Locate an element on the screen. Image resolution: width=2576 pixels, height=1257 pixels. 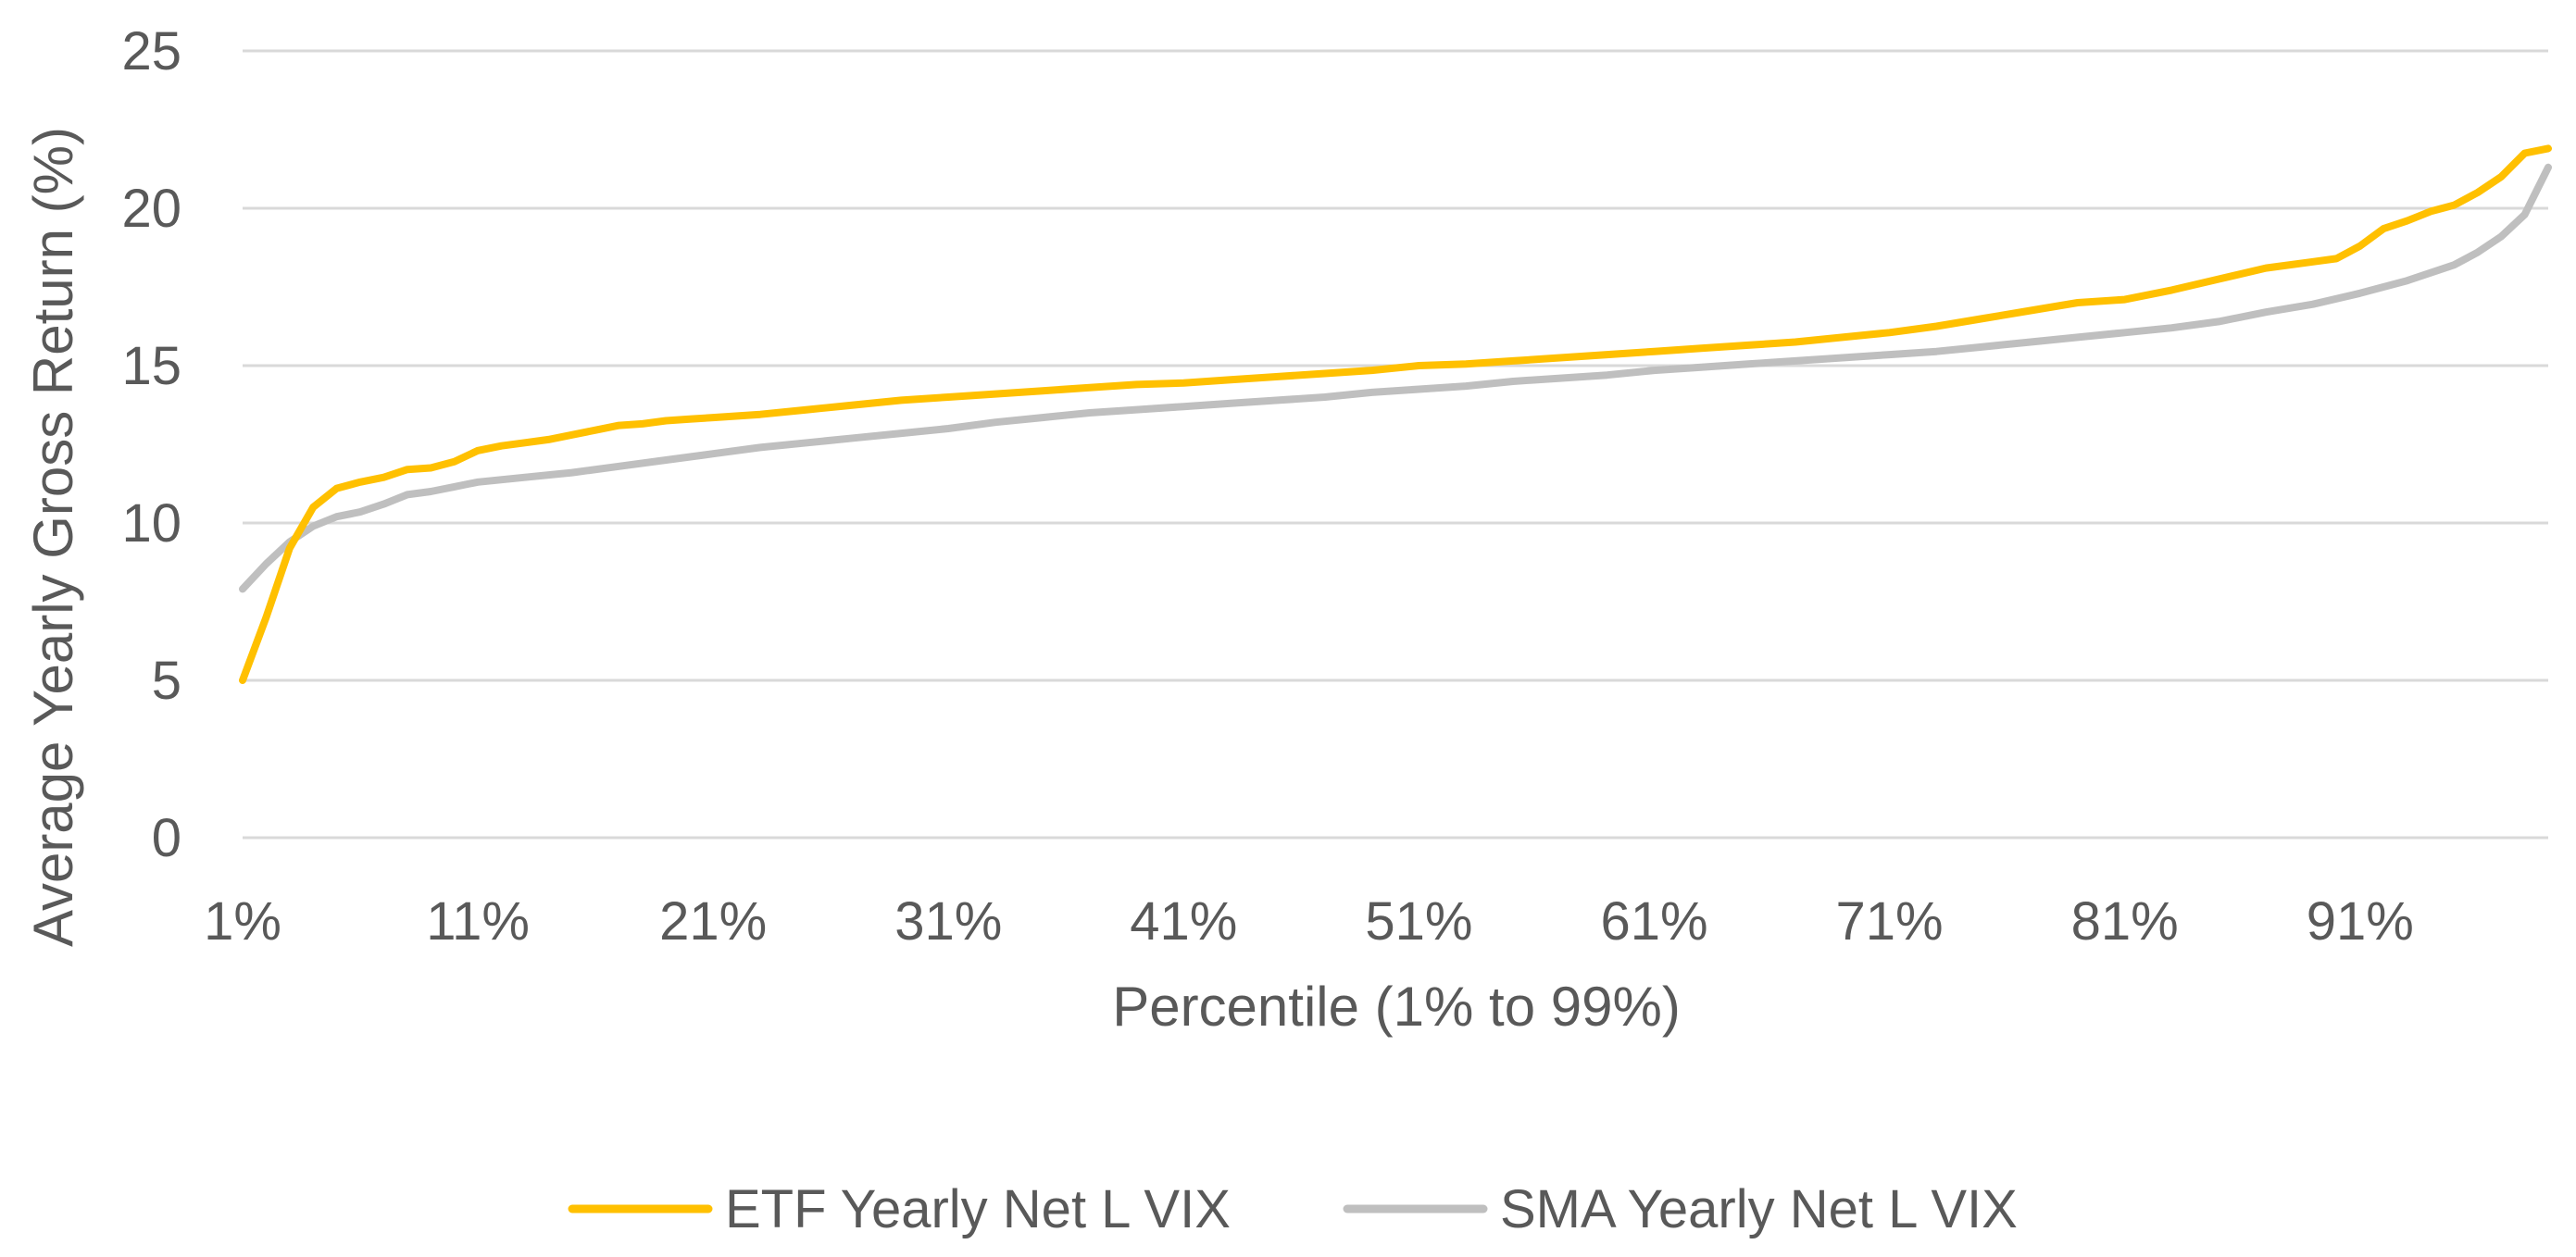
legend-label-sma-yearly-net-l-vix: SMA Yearly Net L VIX is located at coordinates (1759, 1209).